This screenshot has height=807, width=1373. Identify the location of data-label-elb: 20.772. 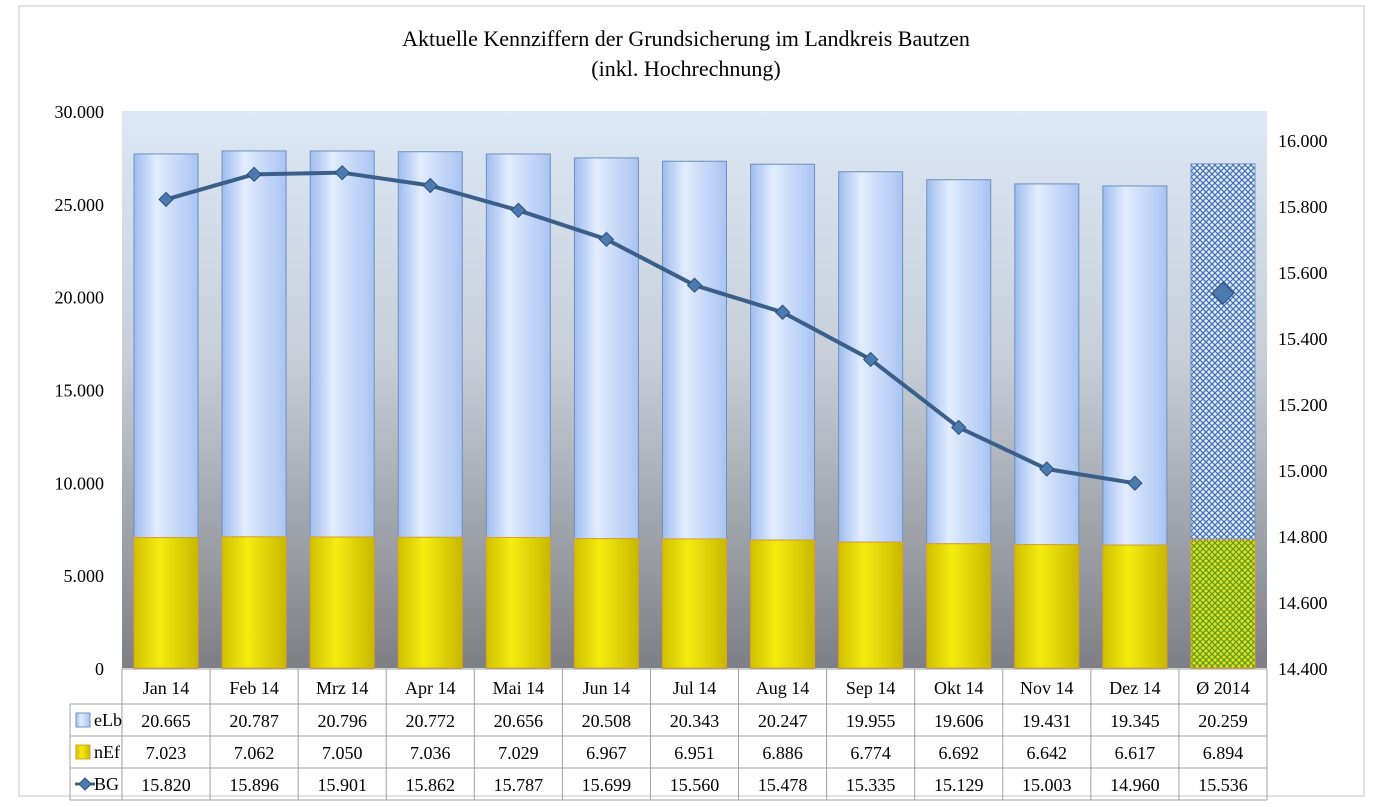
(431, 721).